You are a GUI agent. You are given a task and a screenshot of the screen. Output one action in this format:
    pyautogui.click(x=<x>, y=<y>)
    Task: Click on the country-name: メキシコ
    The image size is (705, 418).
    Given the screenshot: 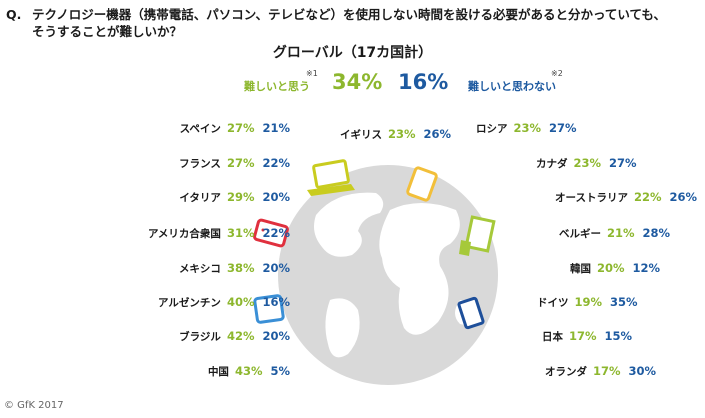 What is the action you would take?
    pyautogui.click(x=199, y=269)
    